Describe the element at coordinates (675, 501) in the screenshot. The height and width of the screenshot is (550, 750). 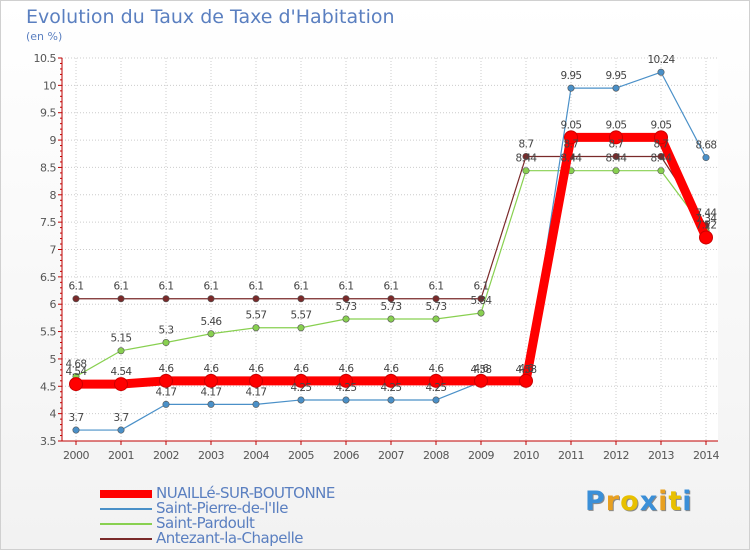
I see `logo-letter: t` at that location.